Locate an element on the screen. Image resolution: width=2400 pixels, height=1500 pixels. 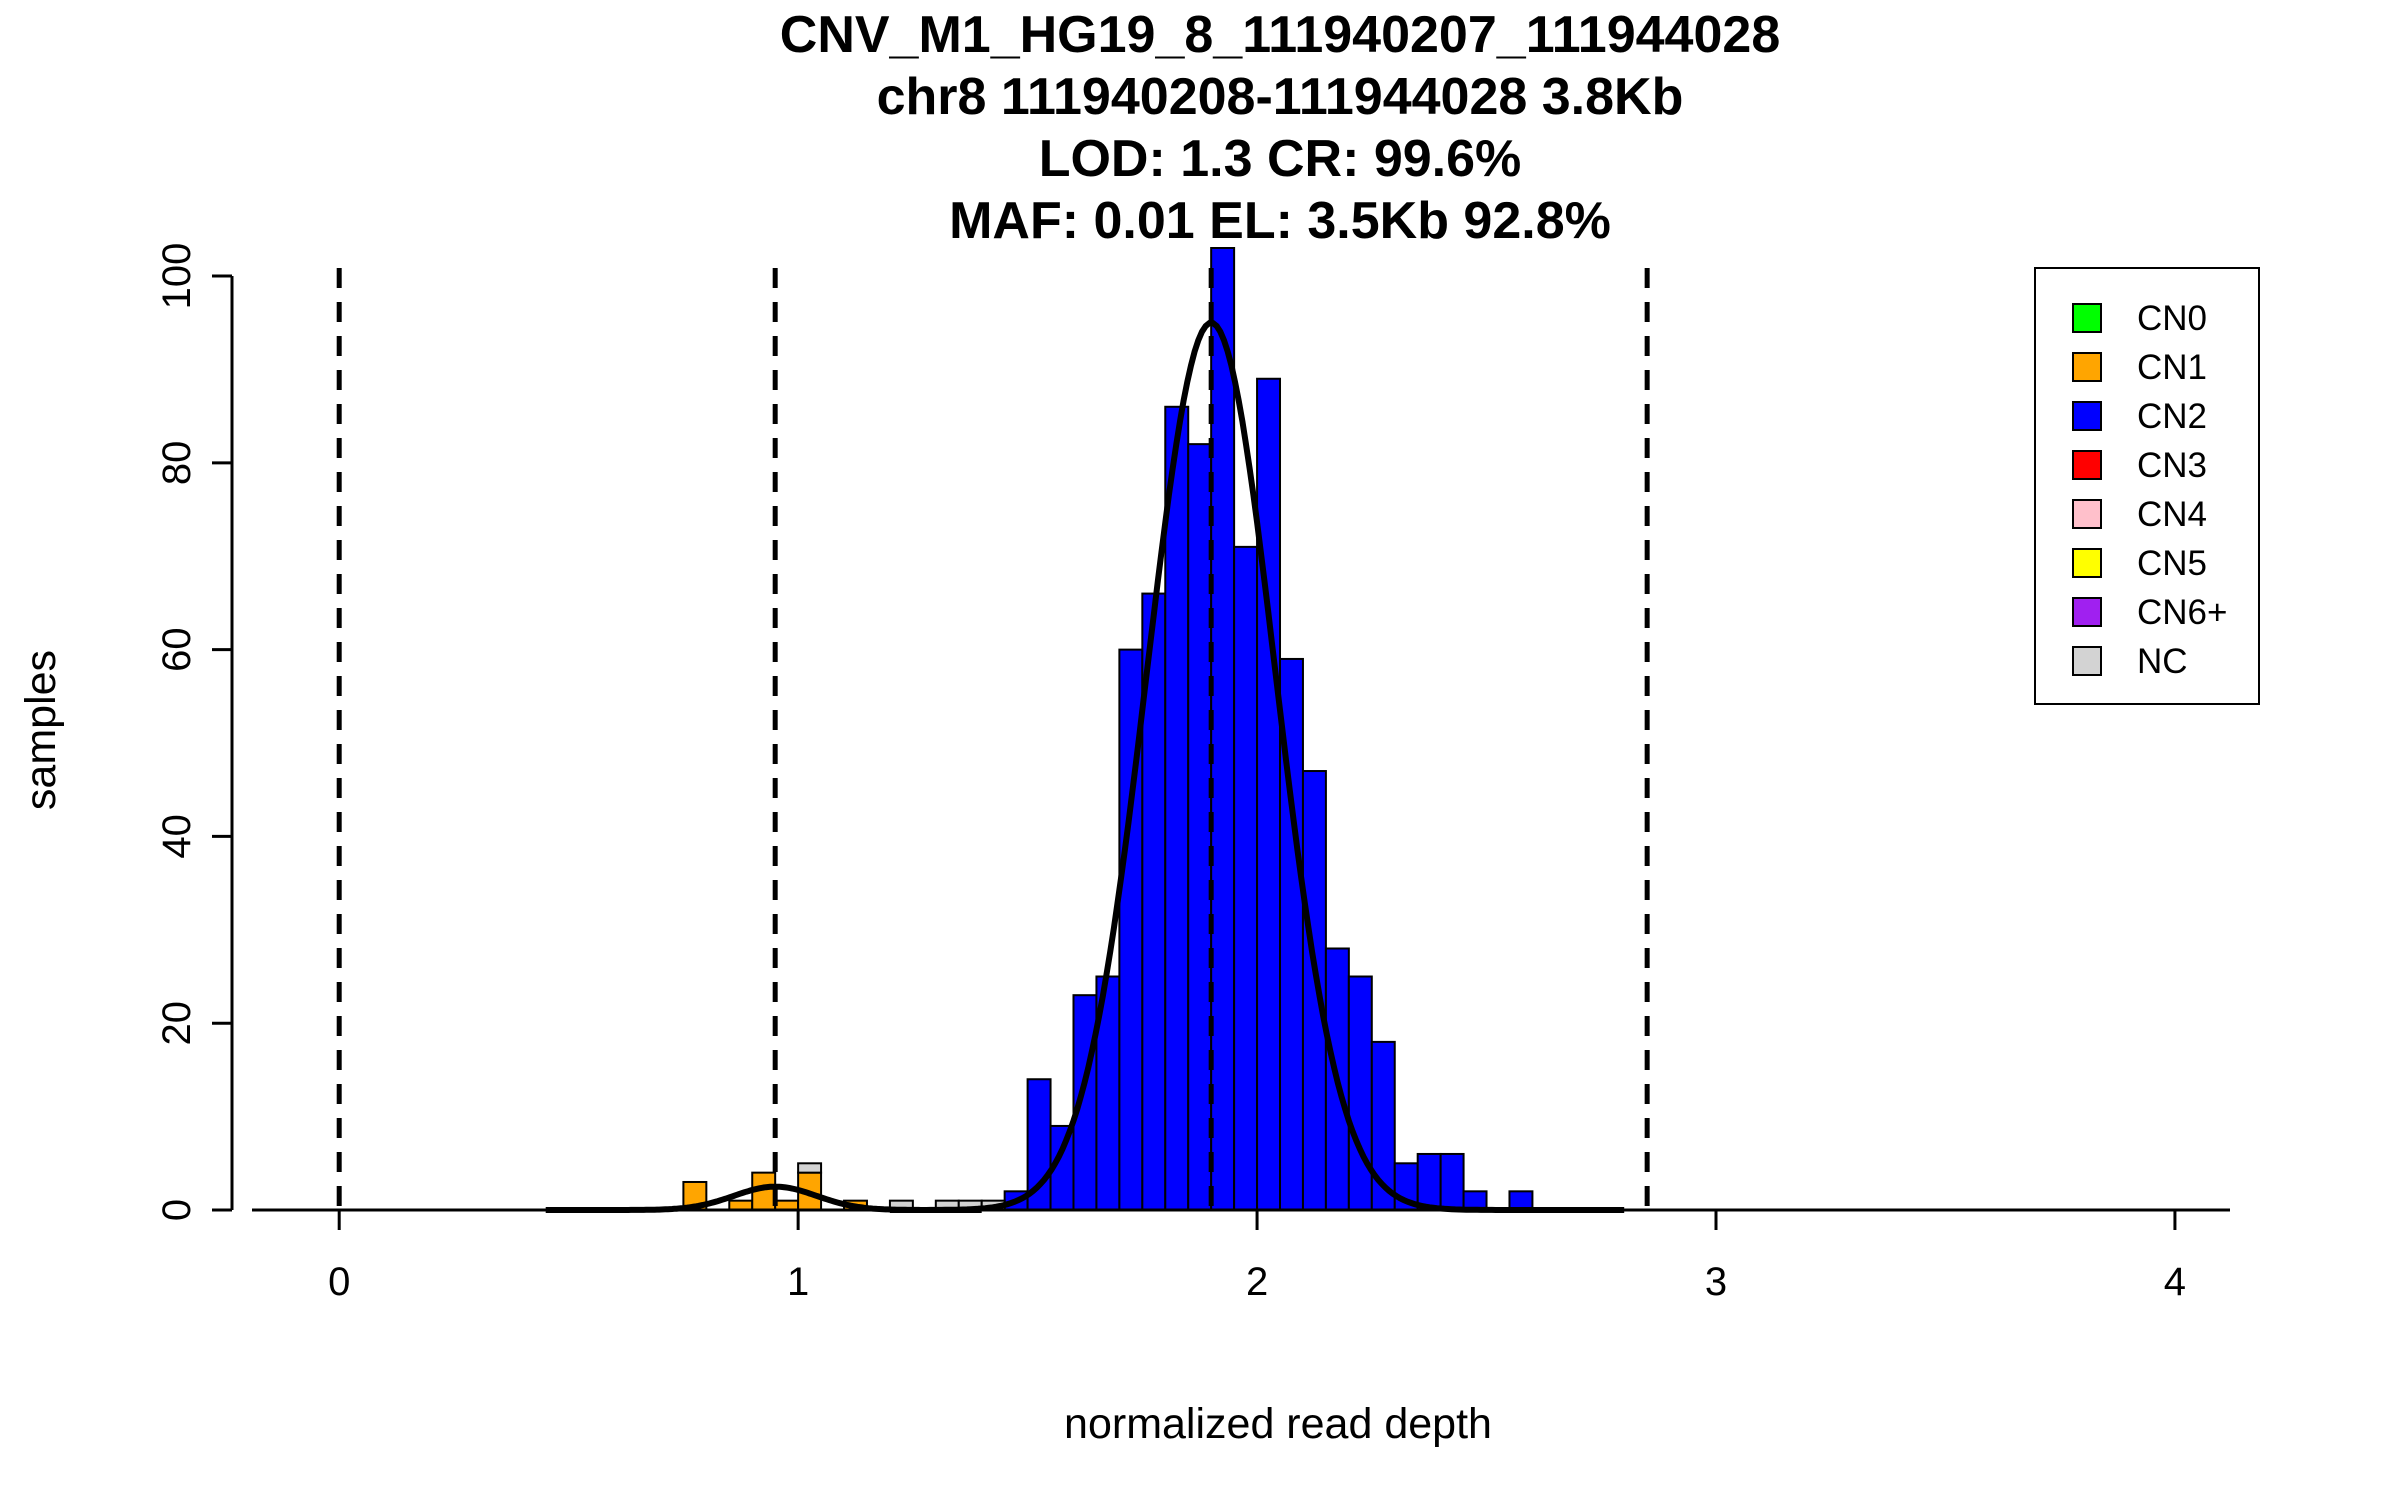
legend-swatch-cn6plus is located at coordinates (2087, 612).